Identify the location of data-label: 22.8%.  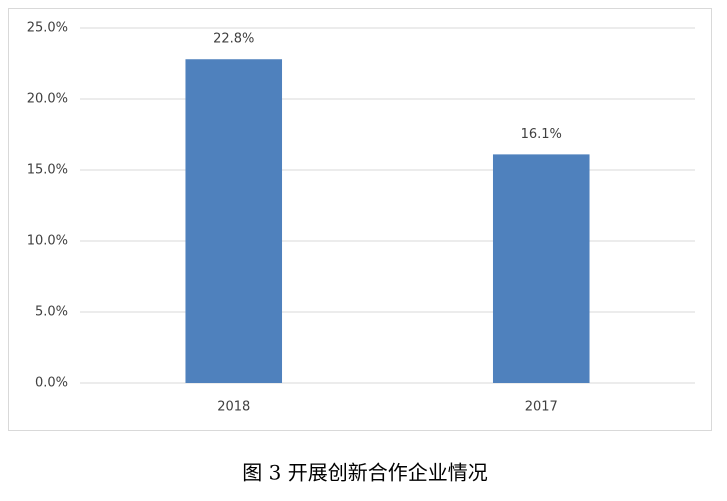
(233, 39).